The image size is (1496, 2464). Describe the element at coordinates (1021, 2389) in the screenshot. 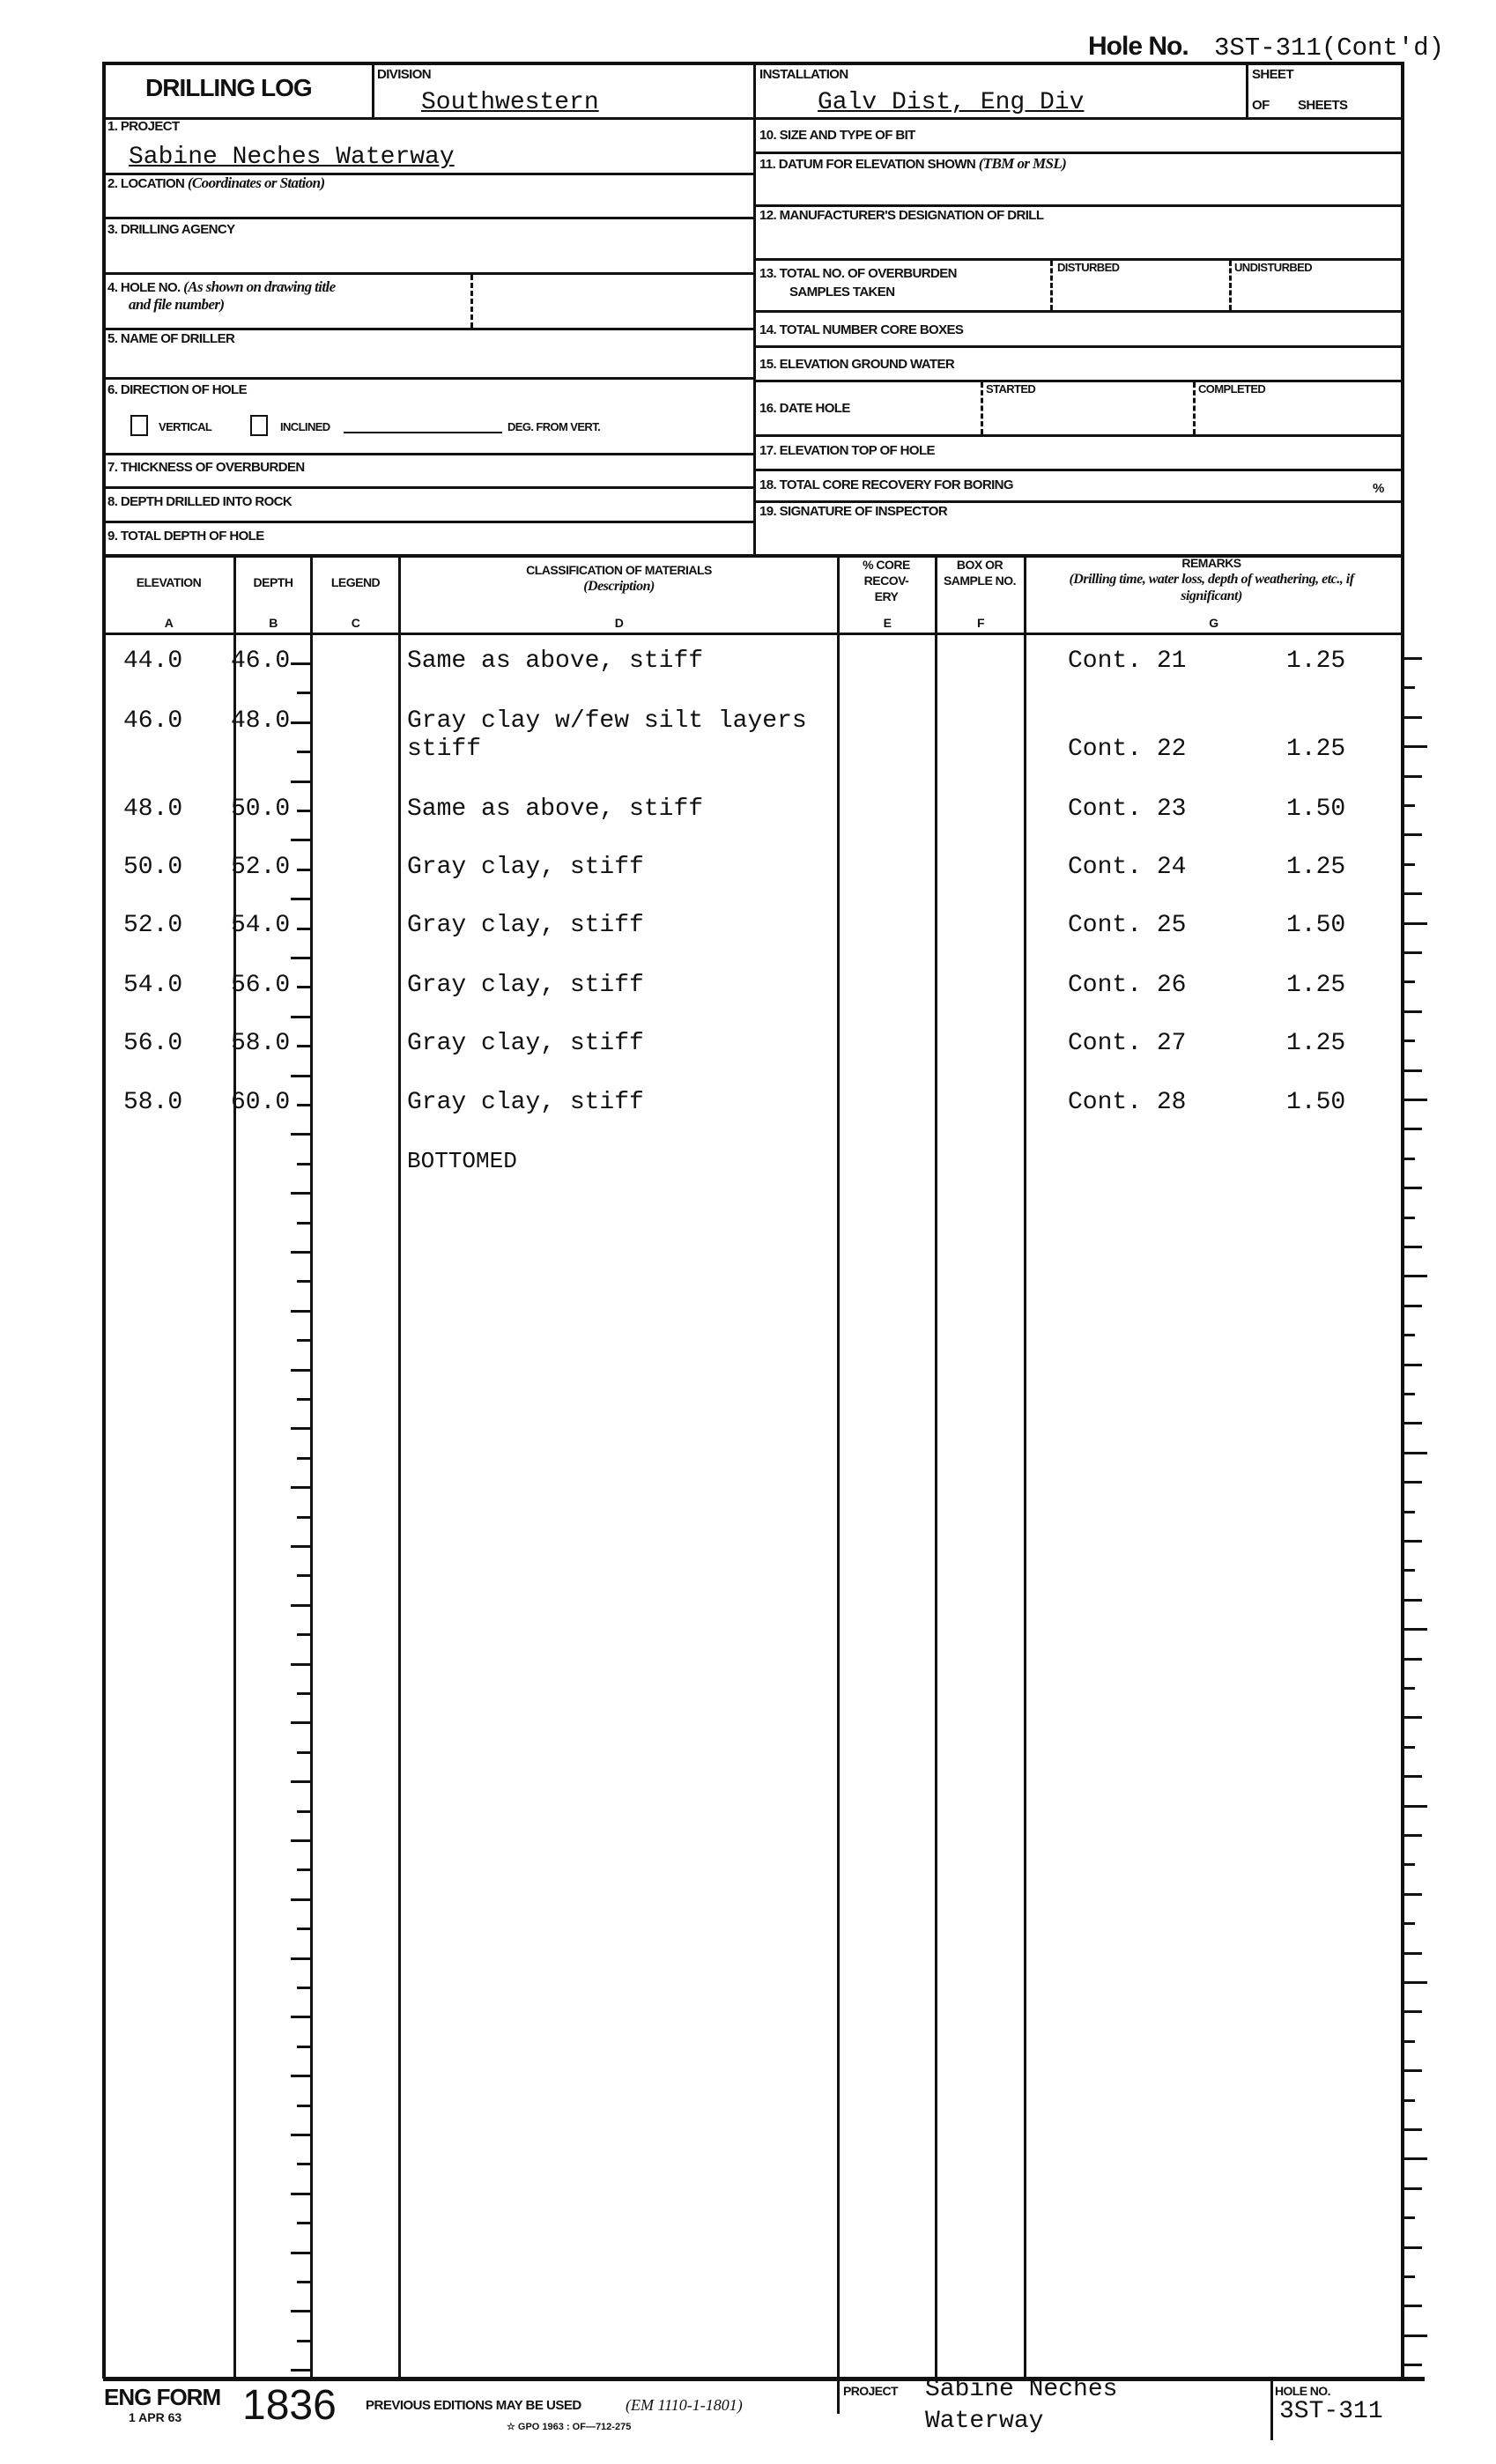

I see `footer-project-1: Sabine Neches` at that location.